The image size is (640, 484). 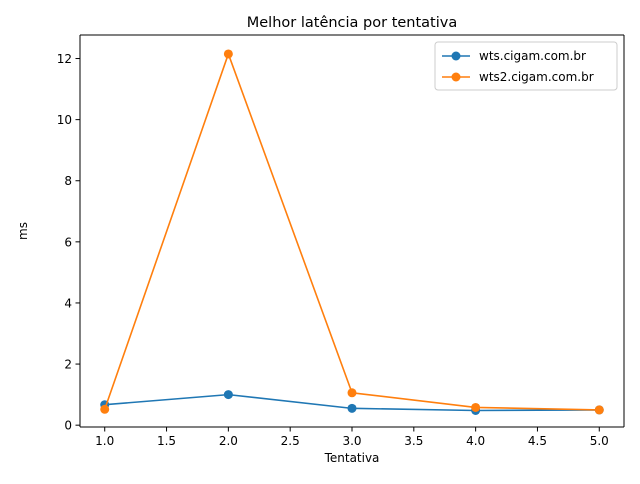 What do you see at coordinates (68, 426) in the screenshot?
I see `y-tick-label: 0` at bounding box center [68, 426].